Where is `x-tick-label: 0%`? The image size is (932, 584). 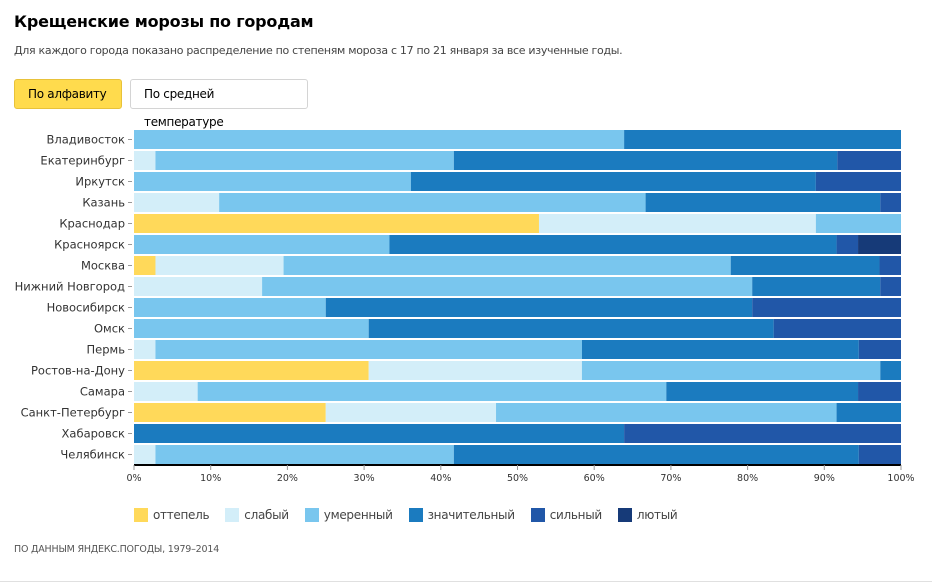
x-tick-label: 0% is located at coordinates (133, 478).